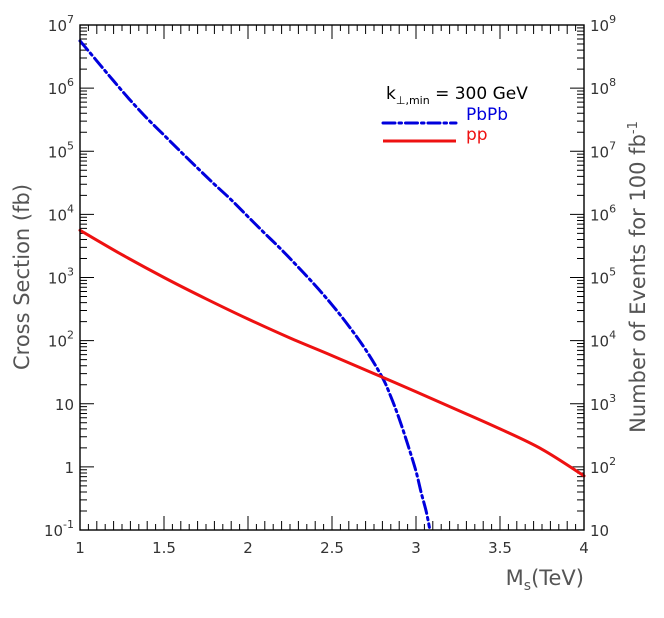 This screenshot has height=618, width=664. What do you see at coordinates (61, 277) in the screenshot?
I see `y-tick-label-left: 10³` at bounding box center [61, 277].